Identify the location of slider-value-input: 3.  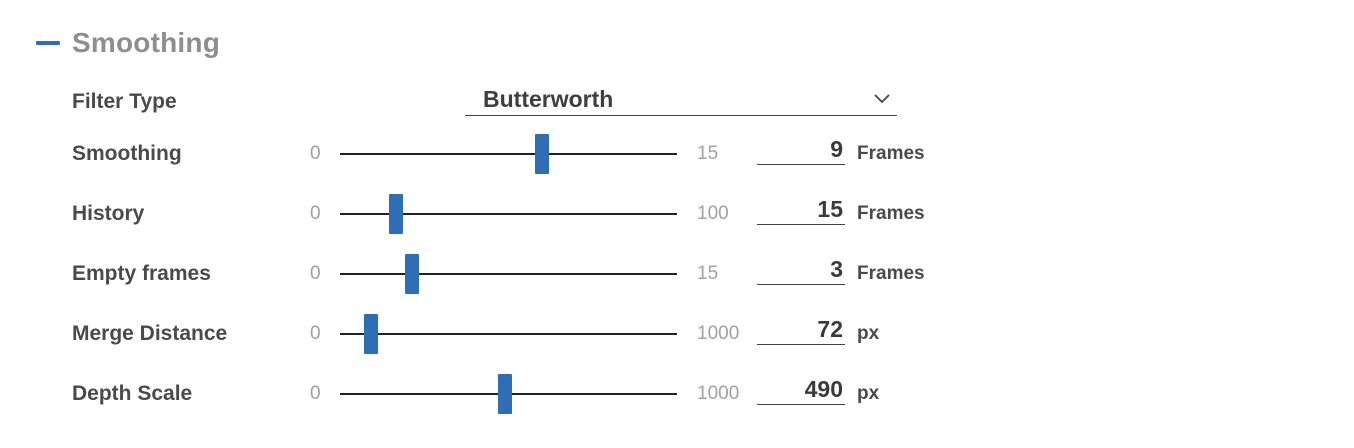
(801, 269).